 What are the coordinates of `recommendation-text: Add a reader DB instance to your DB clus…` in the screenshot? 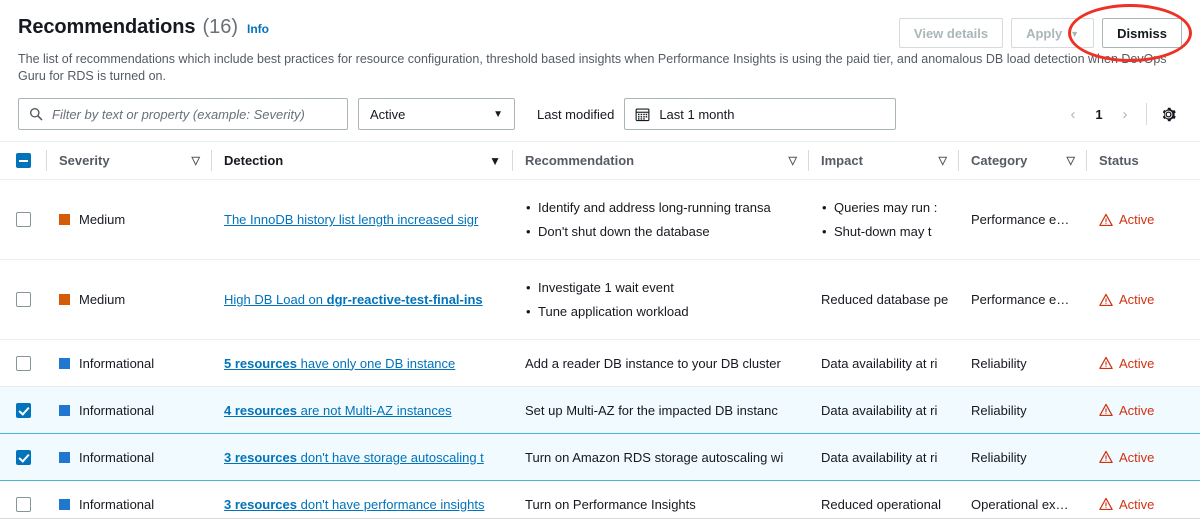 It's located at (653, 363).